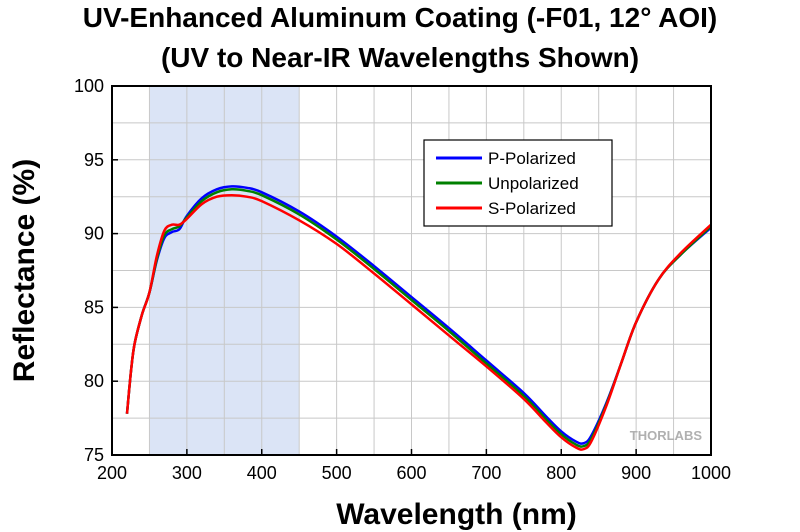 The height and width of the screenshot is (532, 800). Describe the element at coordinates (636, 473) in the screenshot. I see `x-tick-label: 900` at that location.